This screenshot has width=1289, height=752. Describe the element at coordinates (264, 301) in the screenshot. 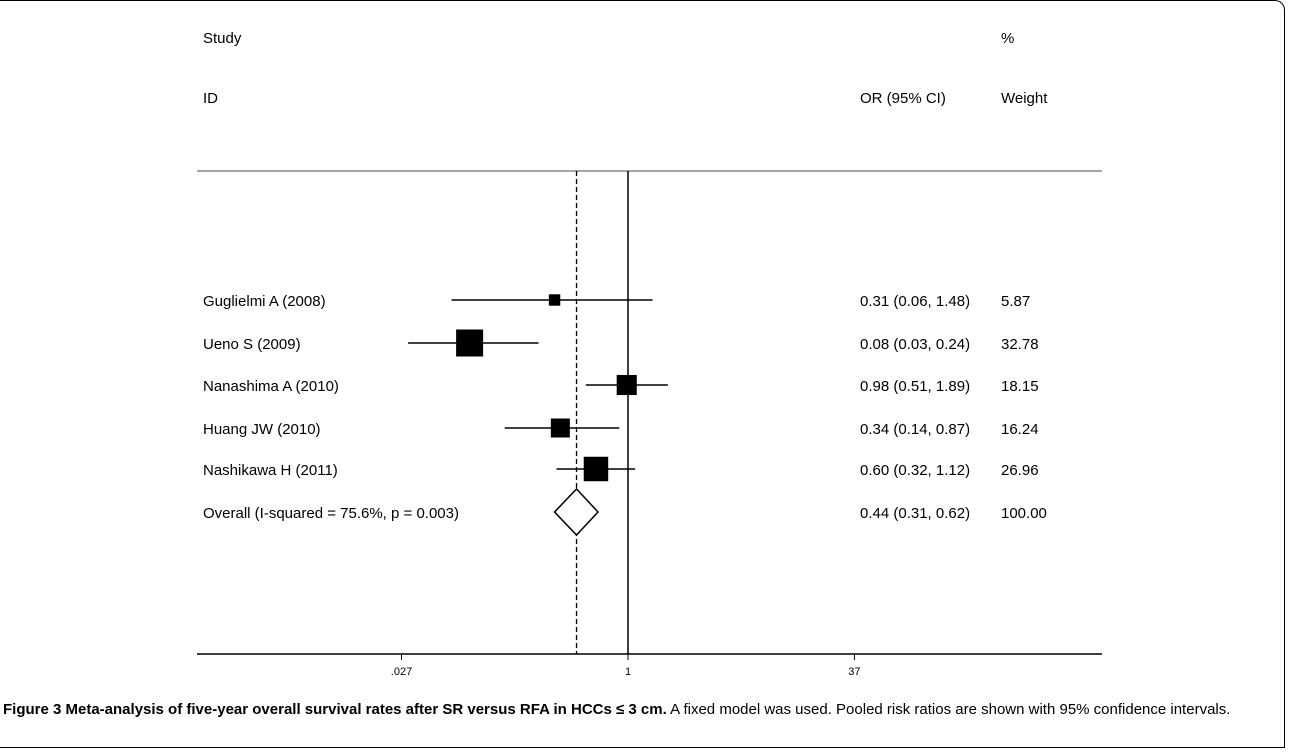

I see `study-name: Guglielmi A (2008)` at that location.